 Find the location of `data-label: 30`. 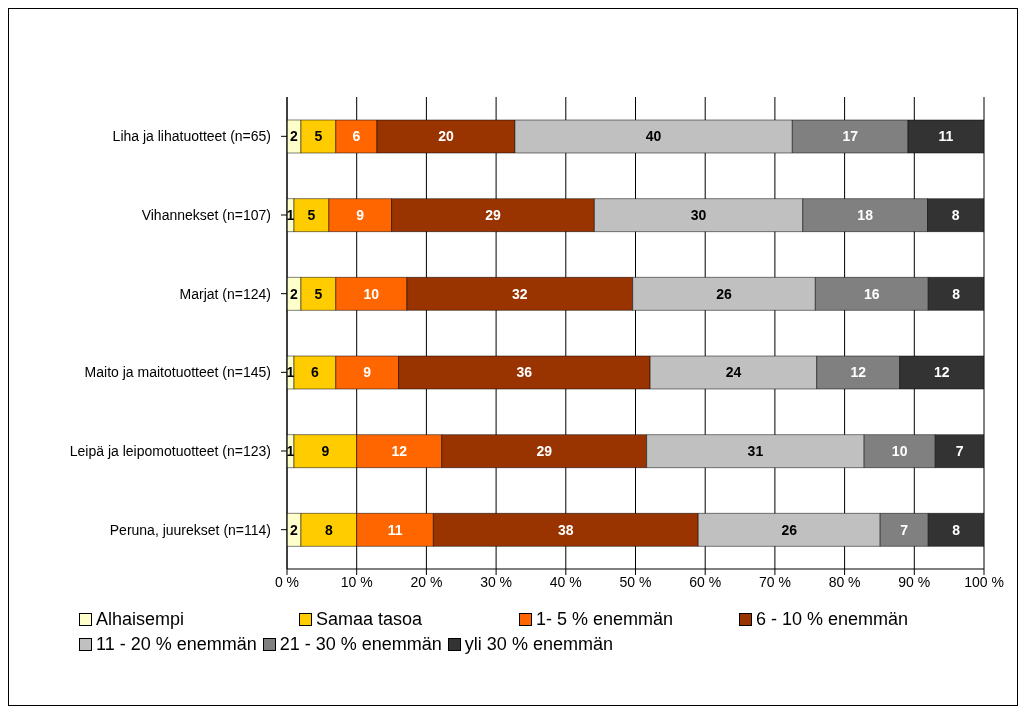

data-label: 30 is located at coordinates (698, 215).